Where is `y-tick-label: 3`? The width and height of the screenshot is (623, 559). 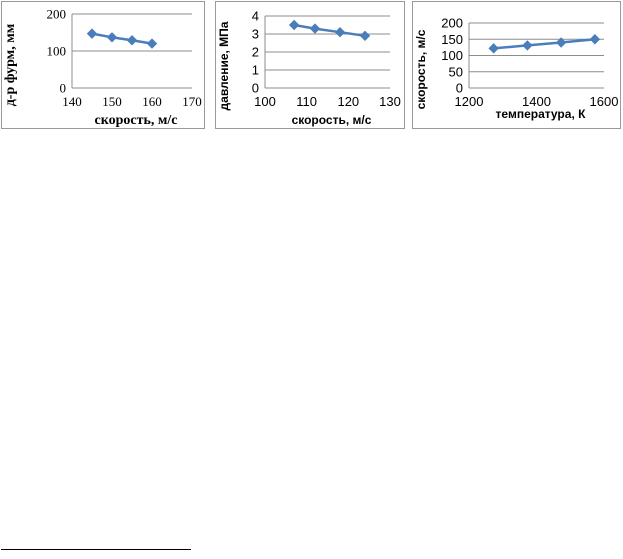 y-tick-label: 3 is located at coordinates (255, 34).